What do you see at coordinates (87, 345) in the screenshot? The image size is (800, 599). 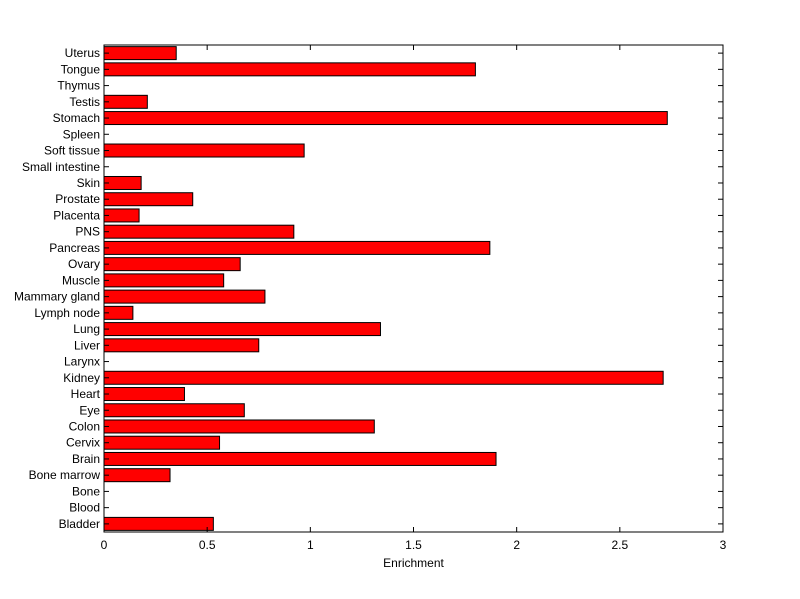 I see `y-tick-label-liver: Liver` at bounding box center [87, 345].